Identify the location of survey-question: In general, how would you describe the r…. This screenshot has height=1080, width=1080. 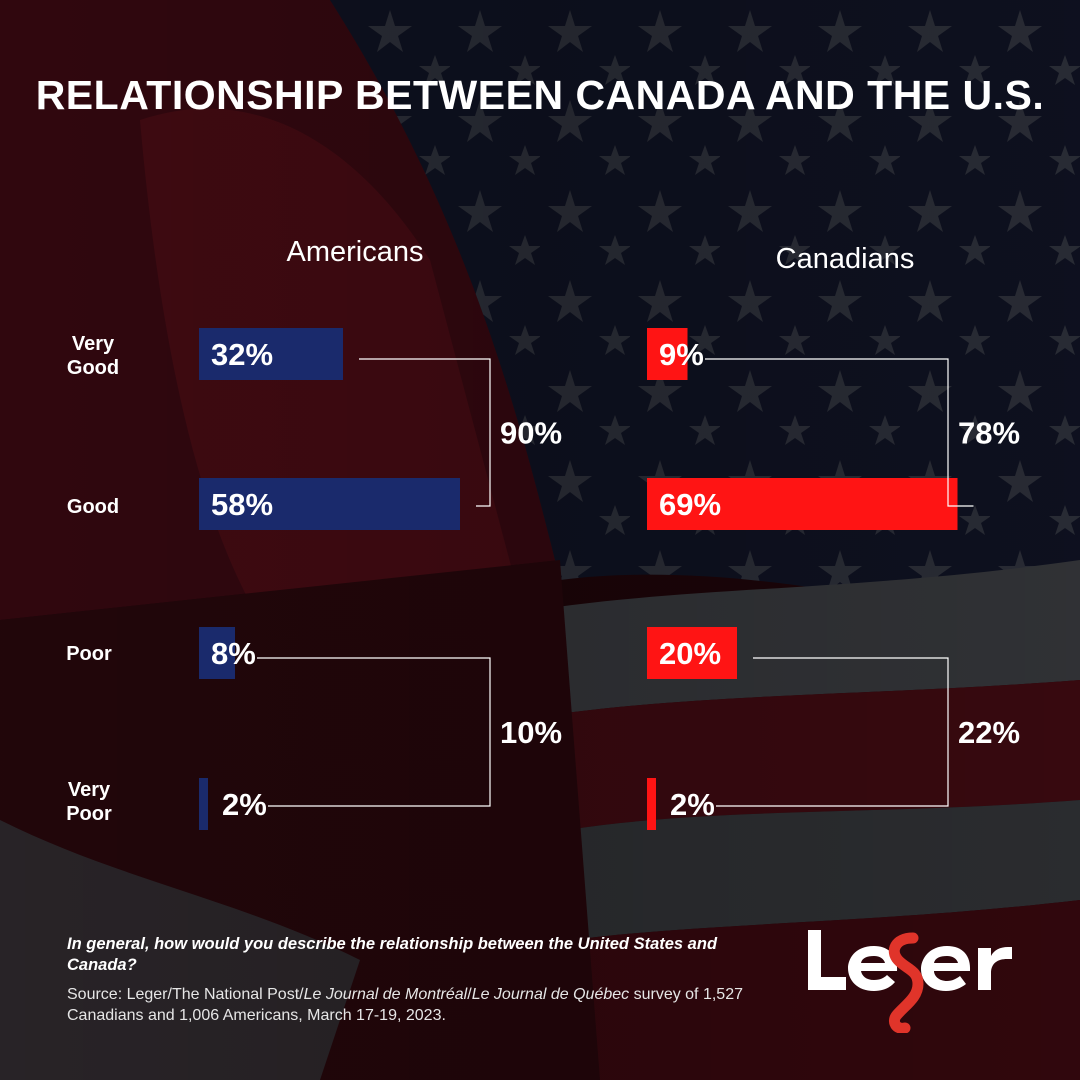
(392, 954).